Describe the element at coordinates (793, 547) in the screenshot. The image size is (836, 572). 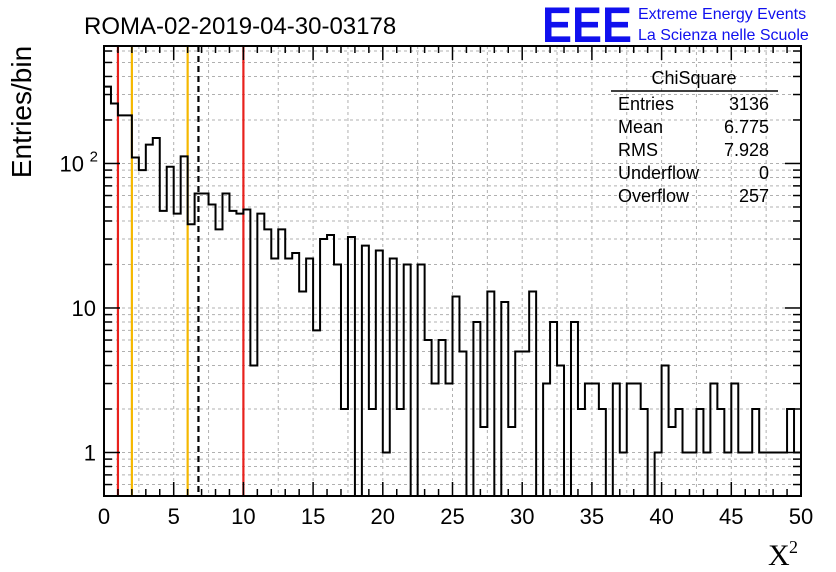
I see `x-axis-title-sup: 2` at that location.